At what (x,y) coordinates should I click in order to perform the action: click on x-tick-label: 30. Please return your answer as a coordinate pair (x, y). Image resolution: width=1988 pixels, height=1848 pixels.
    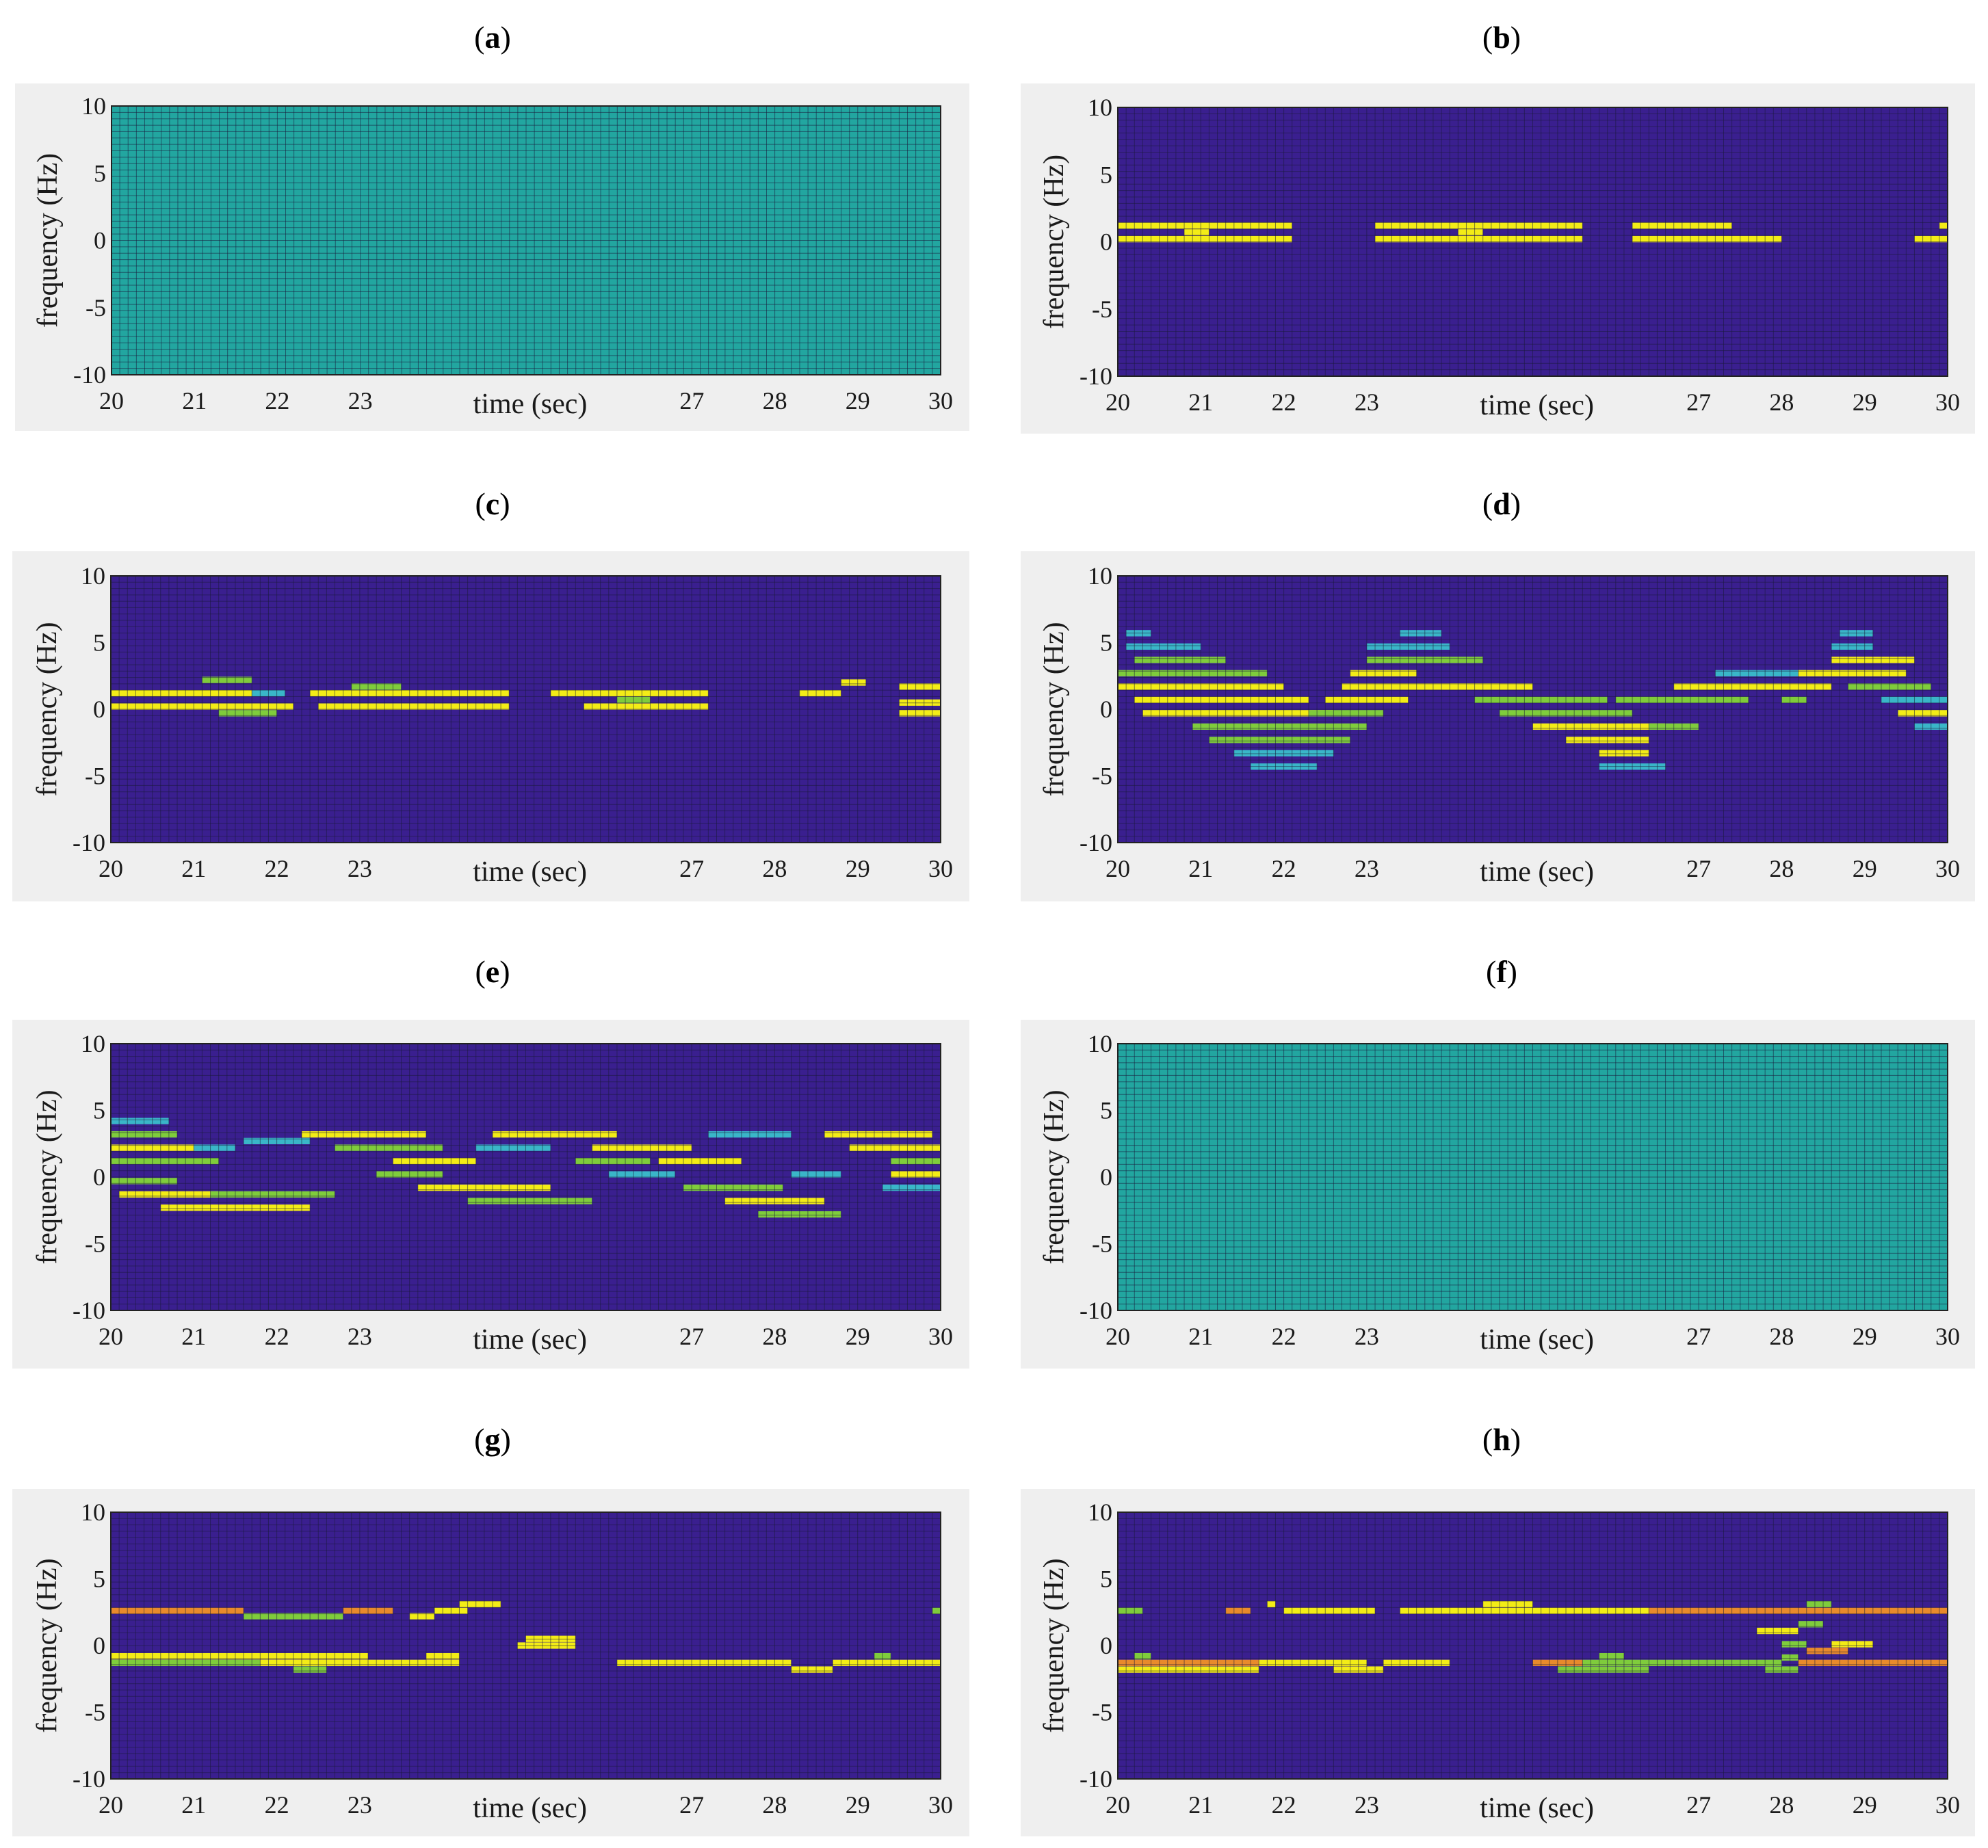
    Looking at the image, I should click on (940, 400).